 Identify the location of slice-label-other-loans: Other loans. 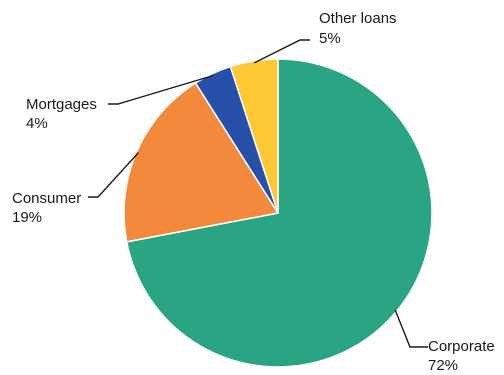
(358, 18).